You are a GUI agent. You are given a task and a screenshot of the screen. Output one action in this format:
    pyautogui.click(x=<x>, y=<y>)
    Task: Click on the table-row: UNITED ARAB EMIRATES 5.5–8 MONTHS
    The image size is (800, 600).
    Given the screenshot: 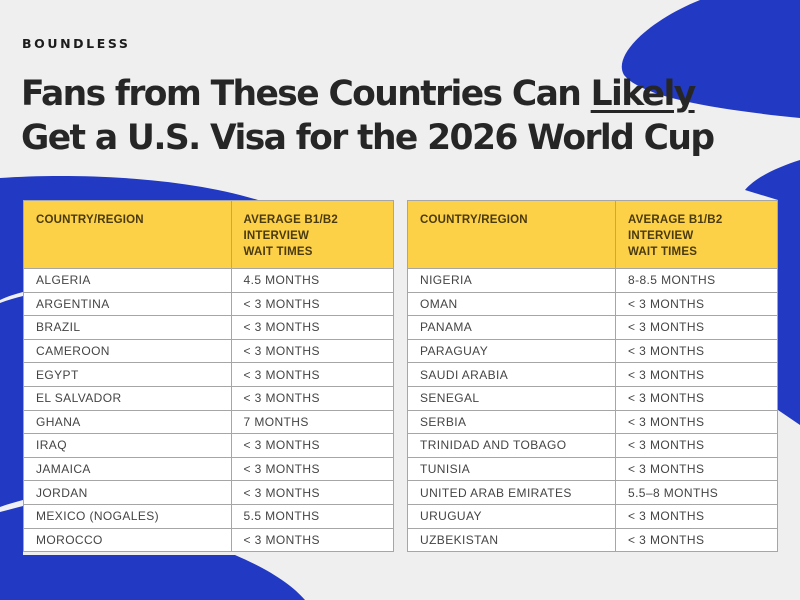 What is the action you would take?
    pyautogui.click(x=592, y=492)
    